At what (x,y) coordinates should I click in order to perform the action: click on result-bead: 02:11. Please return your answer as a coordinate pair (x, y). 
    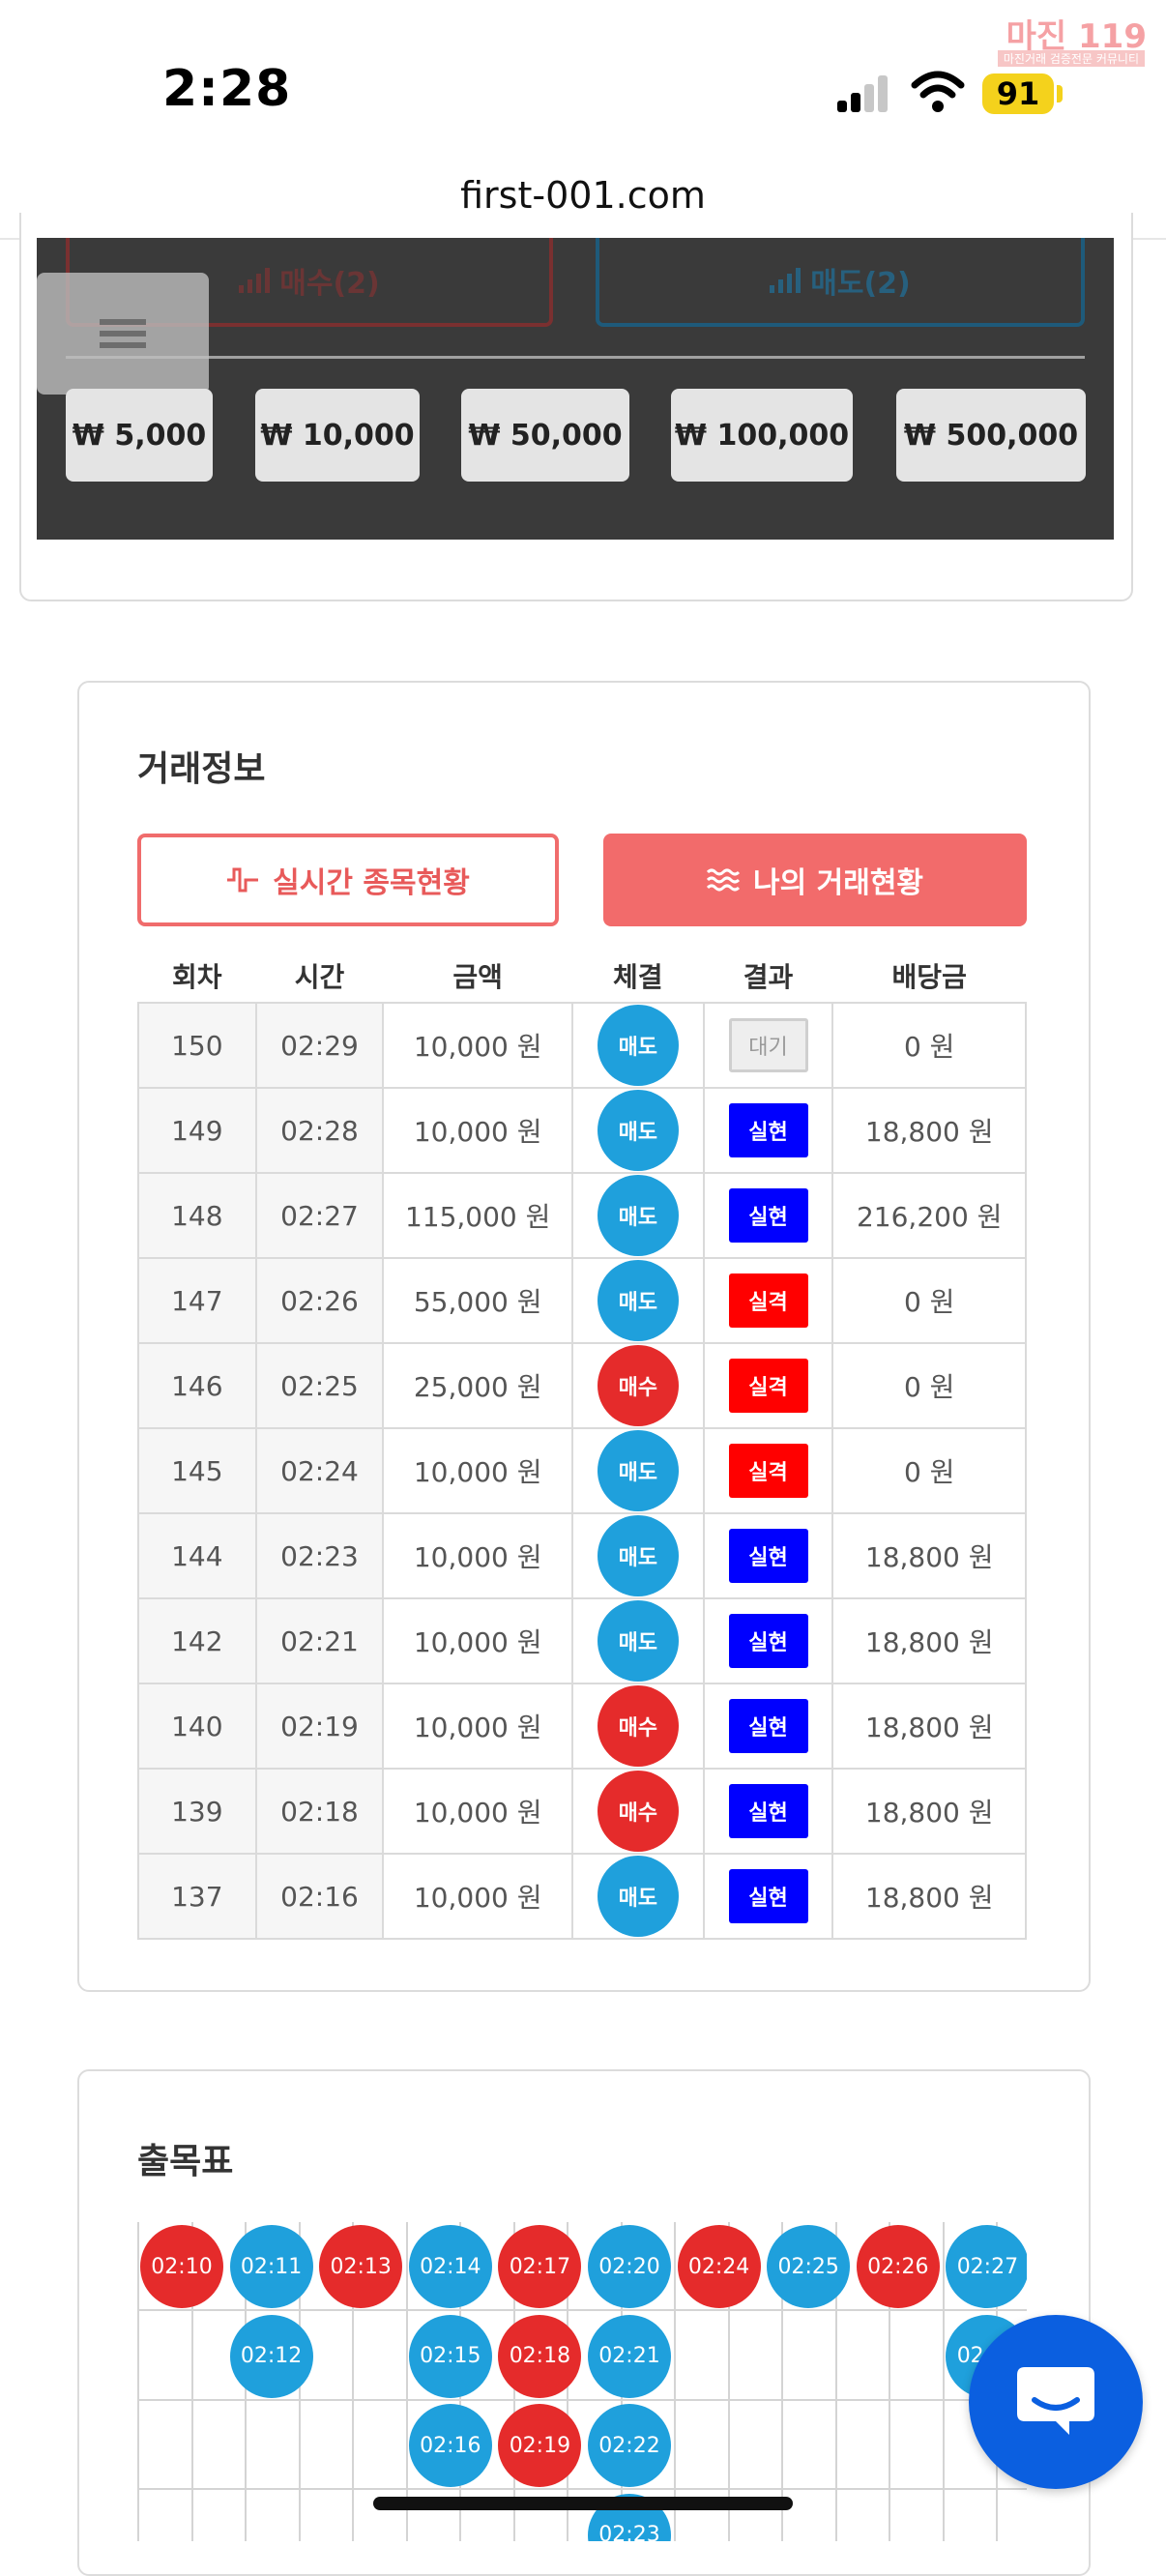
    Looking at the image, I should click on (271, 2266).